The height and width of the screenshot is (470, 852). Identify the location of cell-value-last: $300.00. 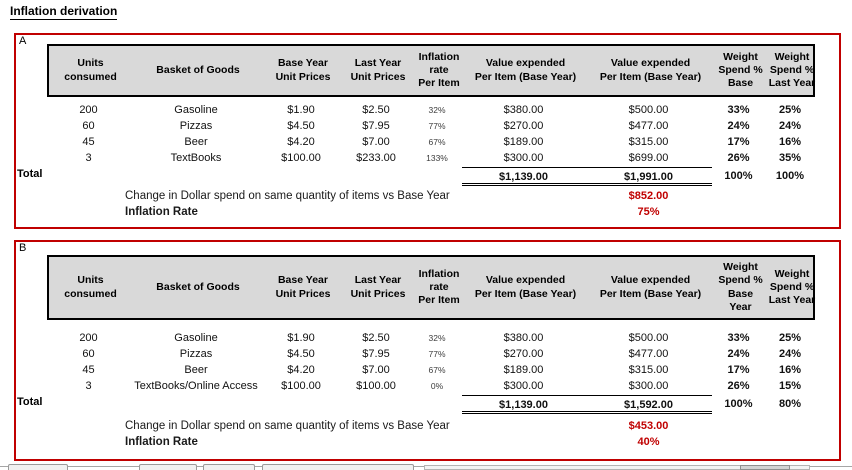
(648, 386).